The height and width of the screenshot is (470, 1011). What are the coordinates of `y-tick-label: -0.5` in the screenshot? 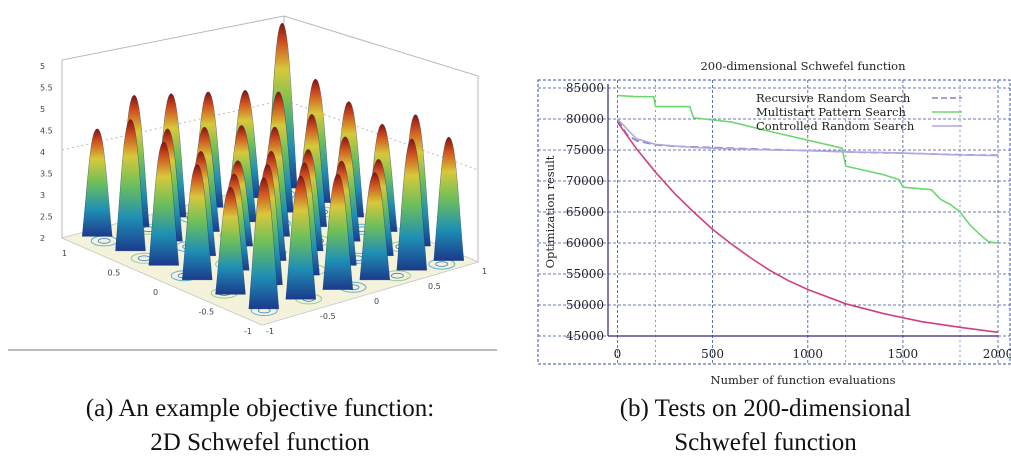 It's located at (207, 312).